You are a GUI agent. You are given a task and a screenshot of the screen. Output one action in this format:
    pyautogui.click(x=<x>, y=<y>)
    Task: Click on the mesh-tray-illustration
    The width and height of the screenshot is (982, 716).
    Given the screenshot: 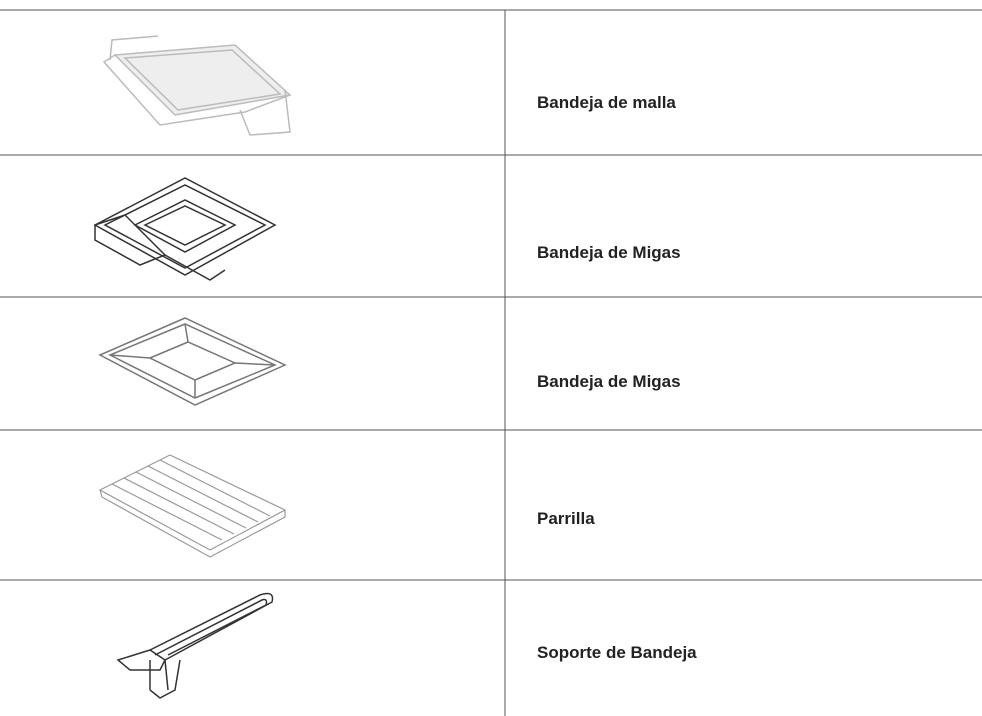 What is the action you would take?
    pyautogui.click(x=197, y=85)
    